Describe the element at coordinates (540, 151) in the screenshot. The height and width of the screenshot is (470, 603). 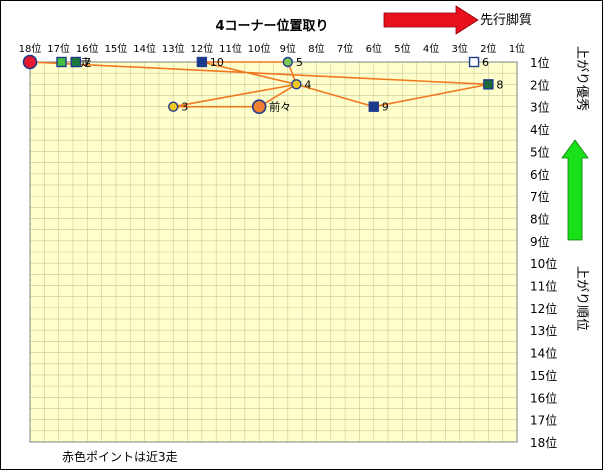
I see `y-tick-label: 5位` at that location.